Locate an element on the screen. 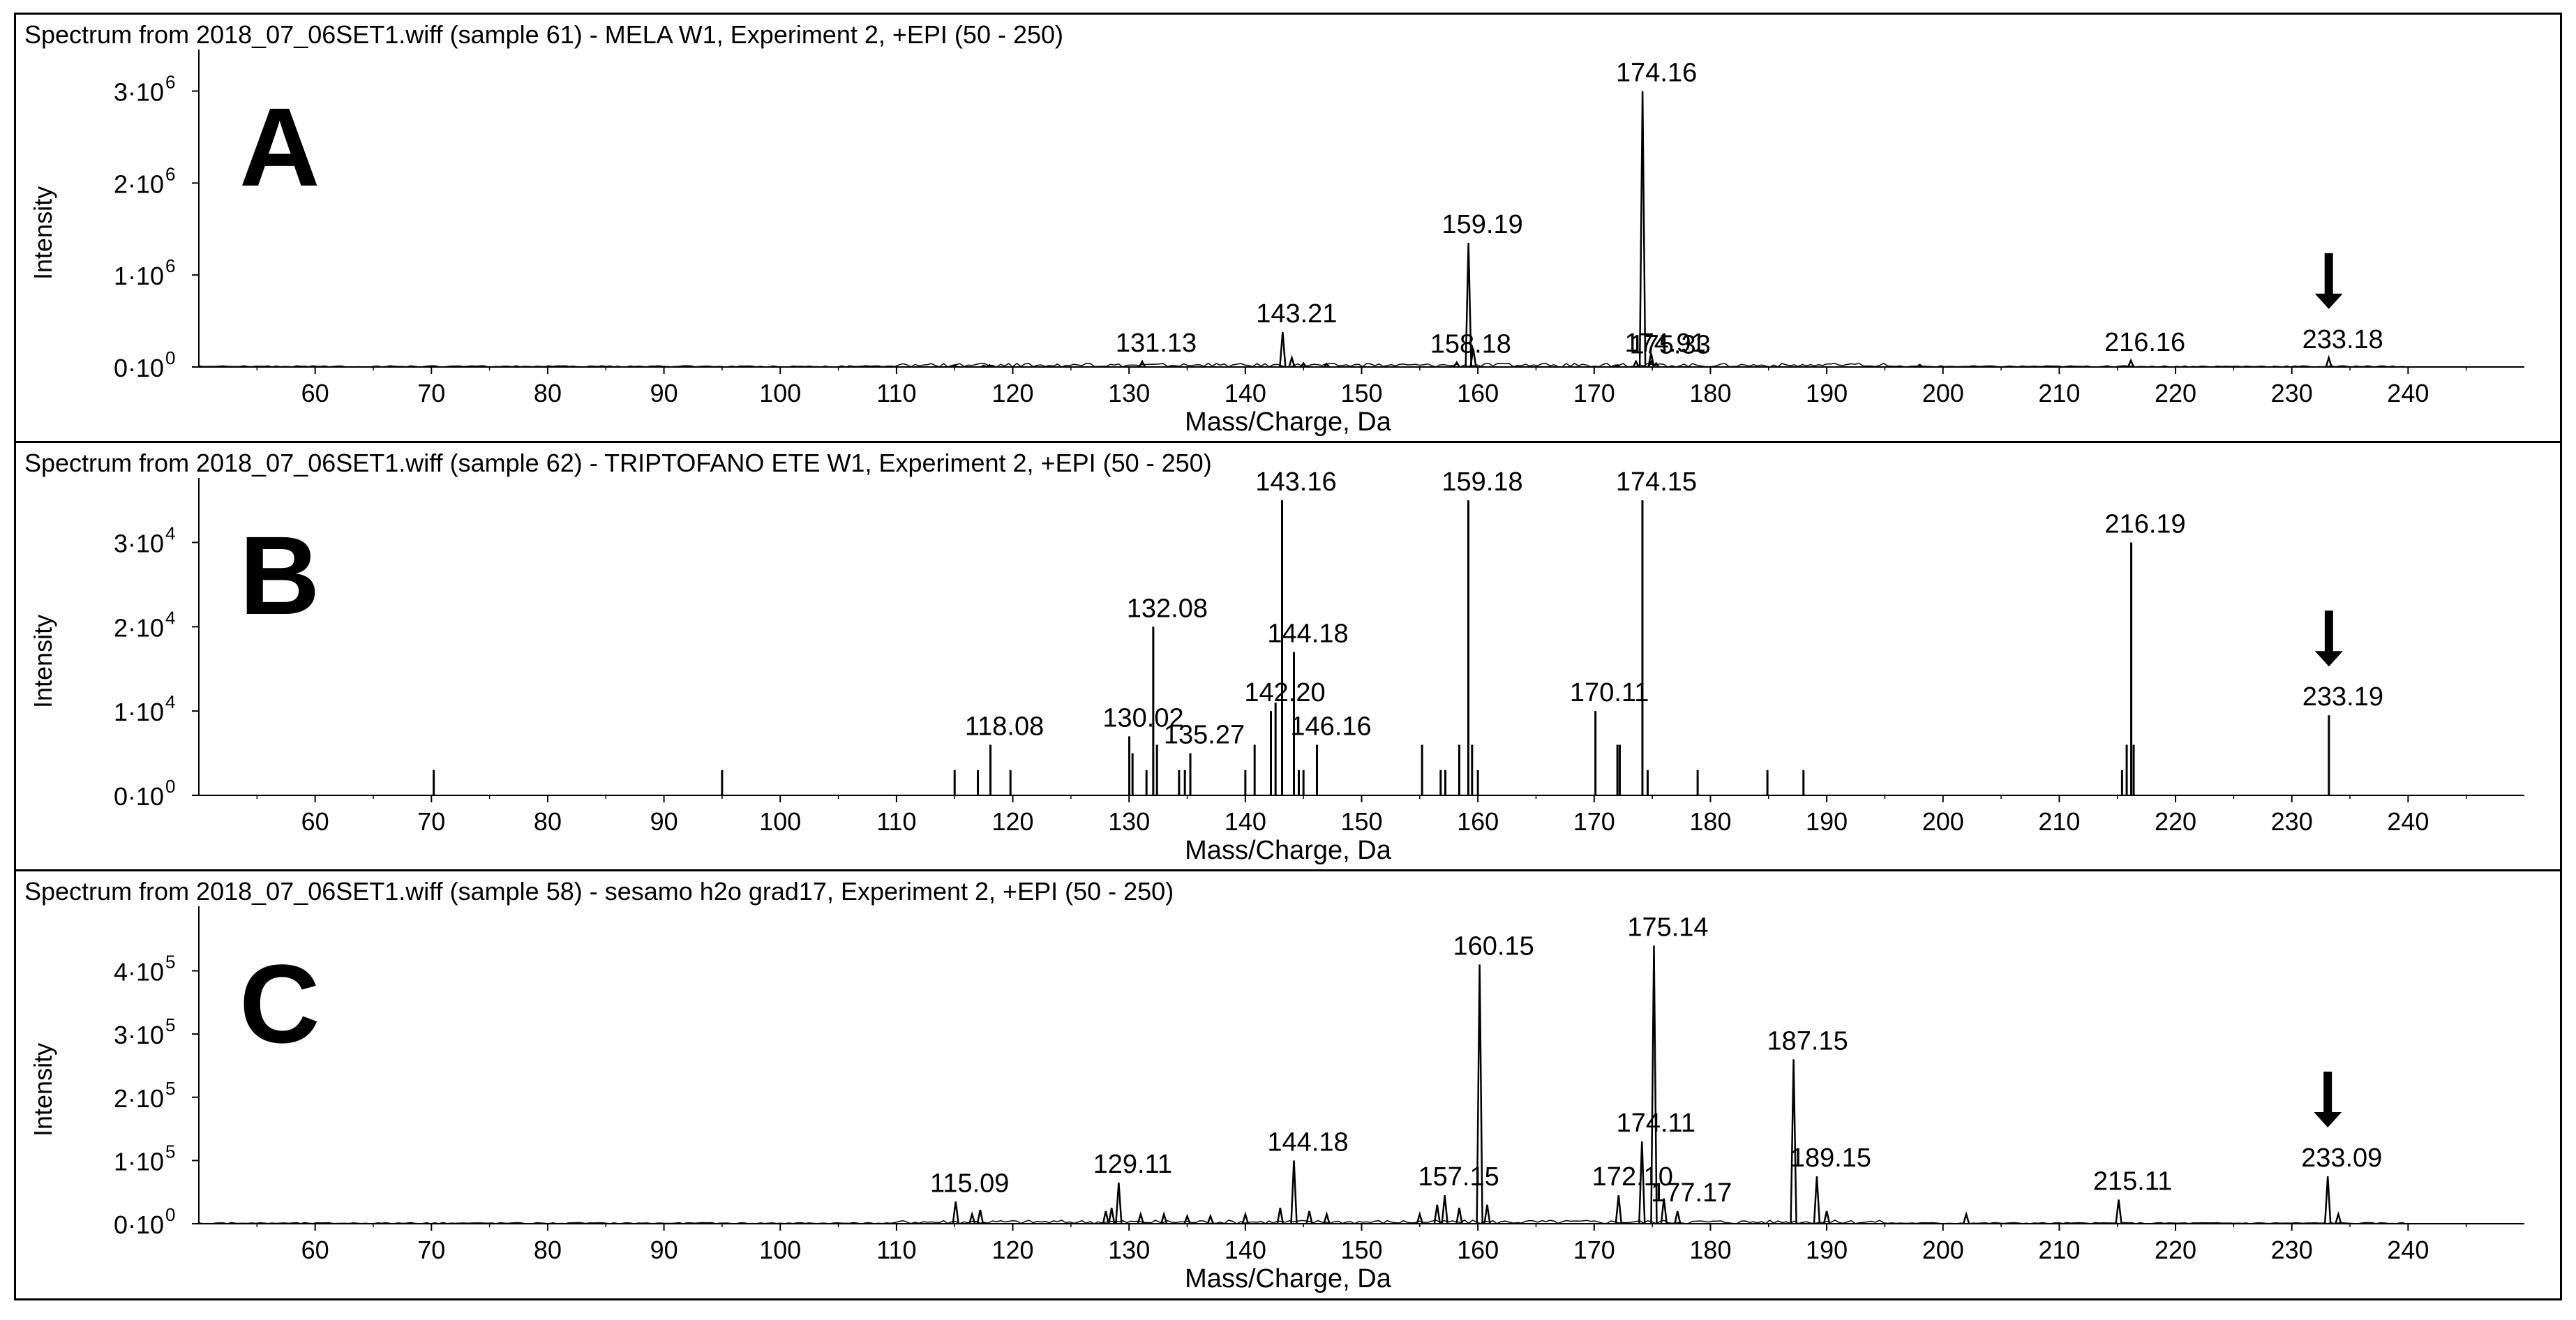 The height and width of the screenshot is (1320, 2576). peak-label: 130.02 is located at coordinates (1142, 718).